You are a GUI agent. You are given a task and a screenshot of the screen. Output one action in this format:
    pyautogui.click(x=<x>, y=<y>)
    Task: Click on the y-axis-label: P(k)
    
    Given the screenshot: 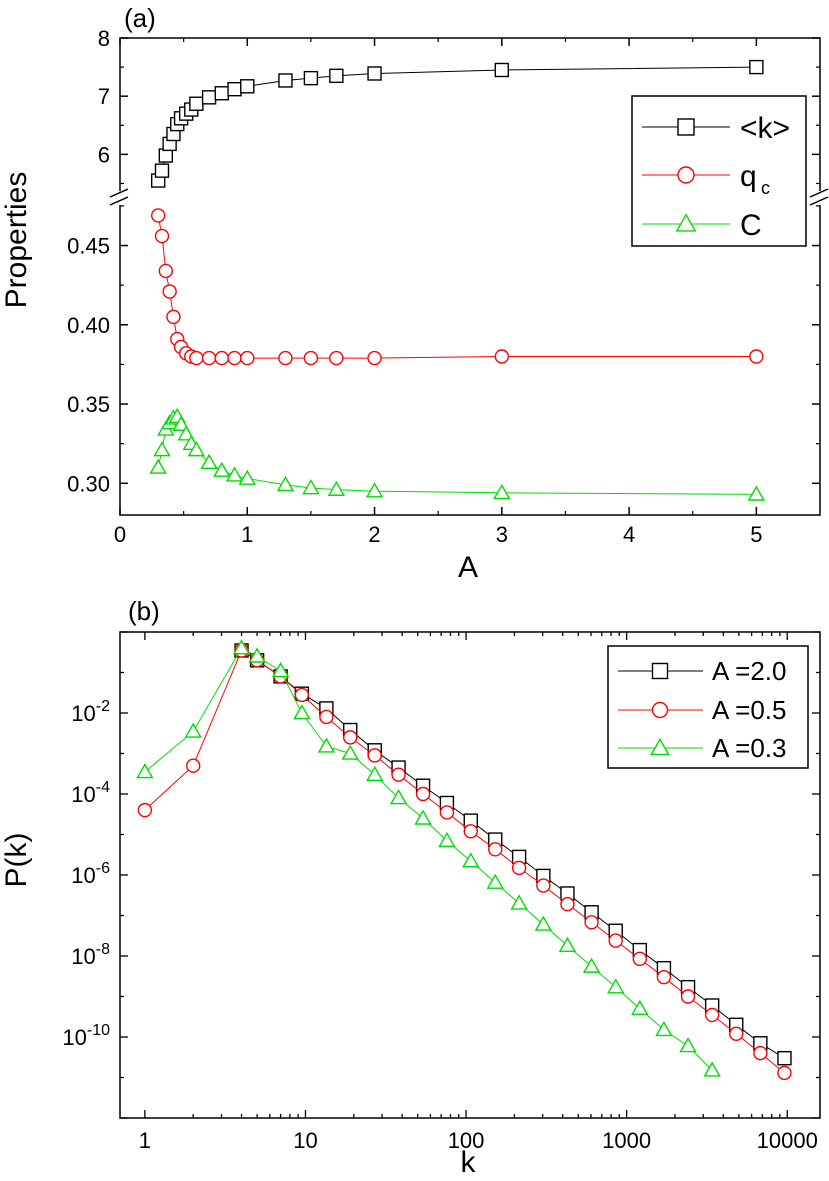 What is the action you would take?
    pyautogui.click(x=16, y=860)
    